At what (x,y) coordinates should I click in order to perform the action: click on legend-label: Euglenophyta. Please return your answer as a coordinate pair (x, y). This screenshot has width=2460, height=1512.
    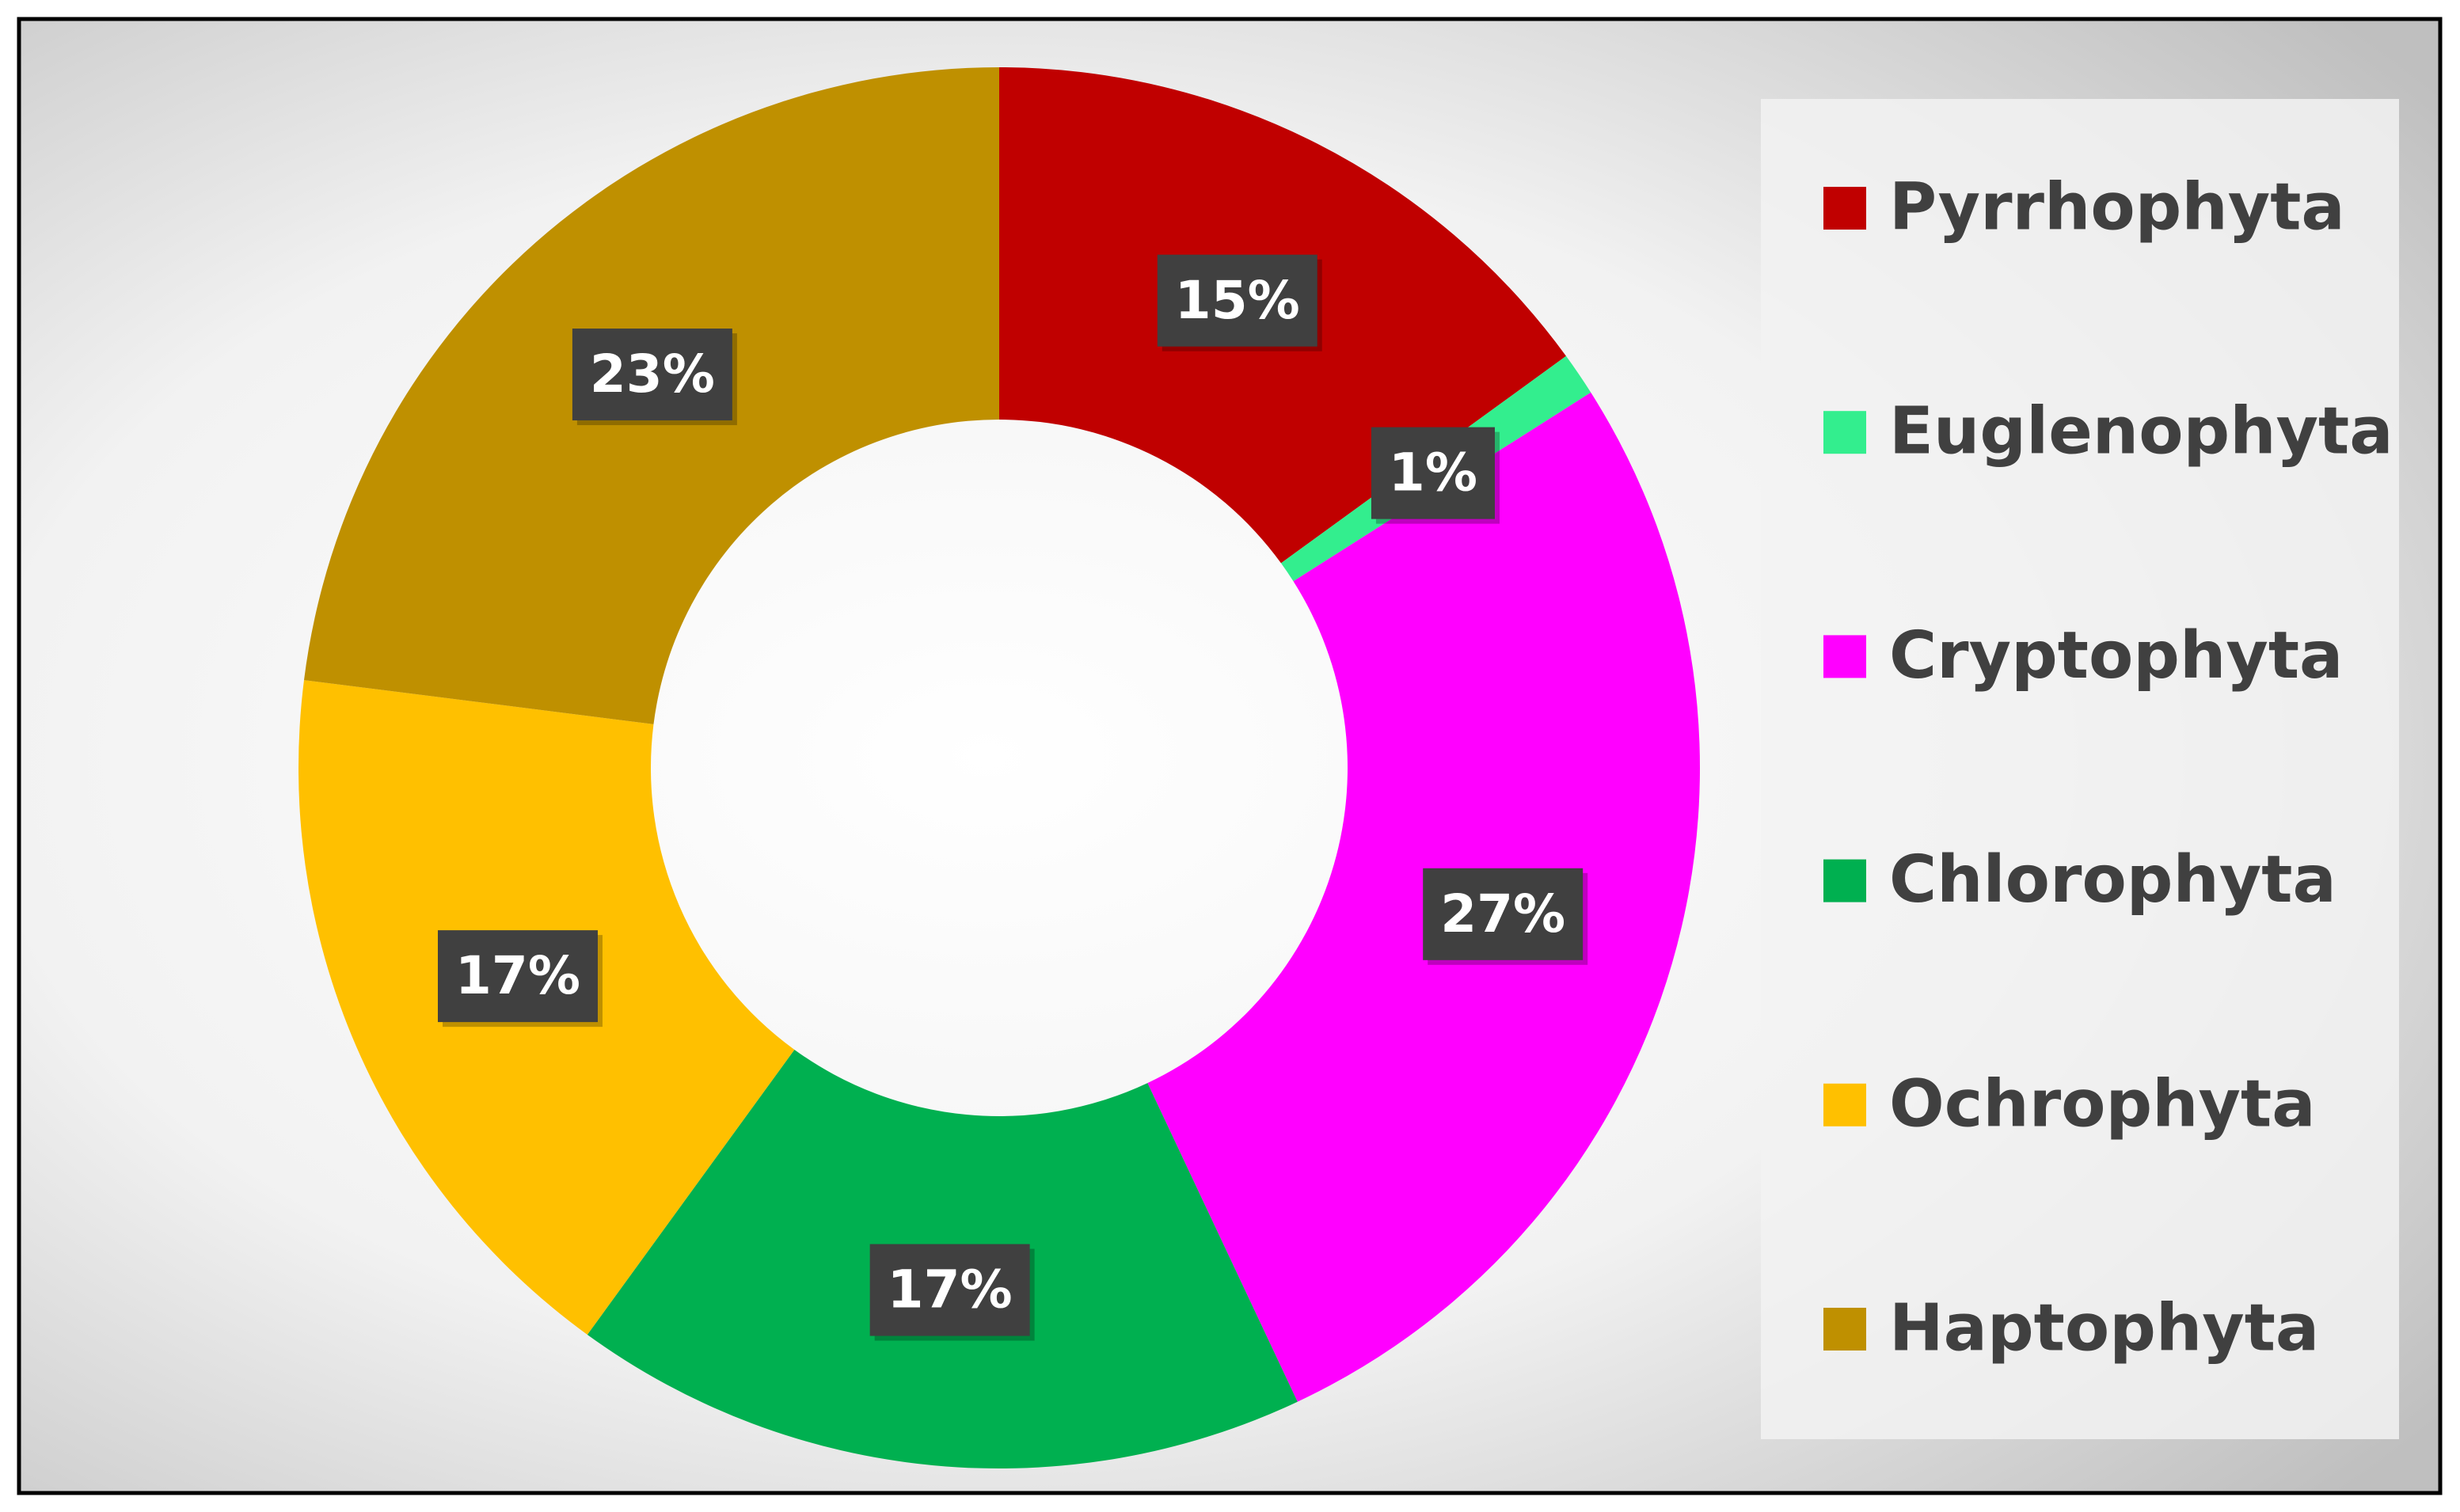
    Looking at the image, I should click on (2141, 431).